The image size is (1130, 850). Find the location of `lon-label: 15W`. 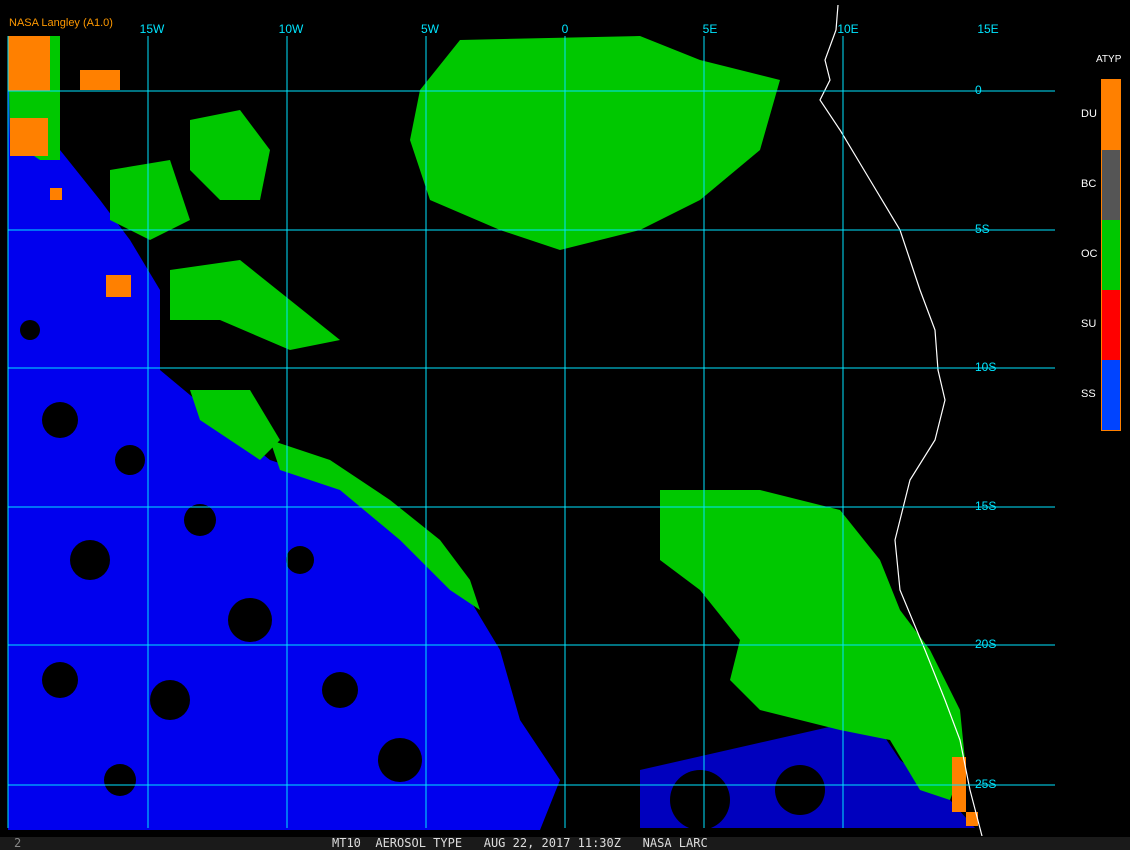

lon-label: 15W is located at coordinates (152, 29).